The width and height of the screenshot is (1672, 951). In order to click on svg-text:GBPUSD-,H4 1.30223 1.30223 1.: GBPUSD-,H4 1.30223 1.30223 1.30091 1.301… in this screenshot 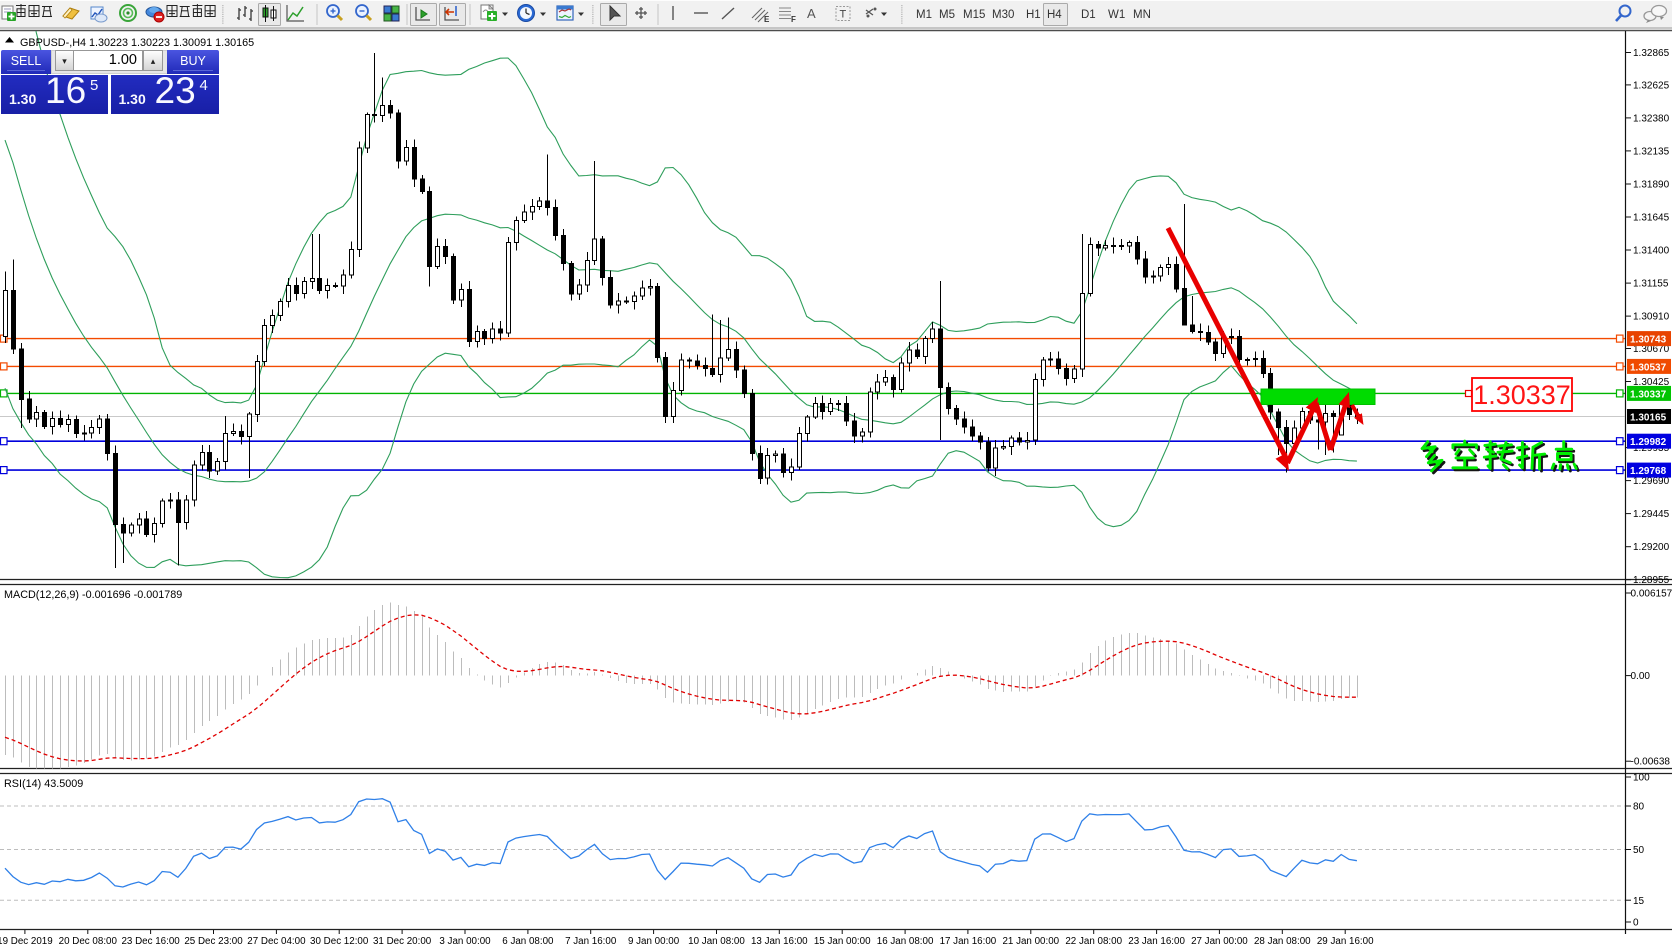, I will do `click(137, 43)`.